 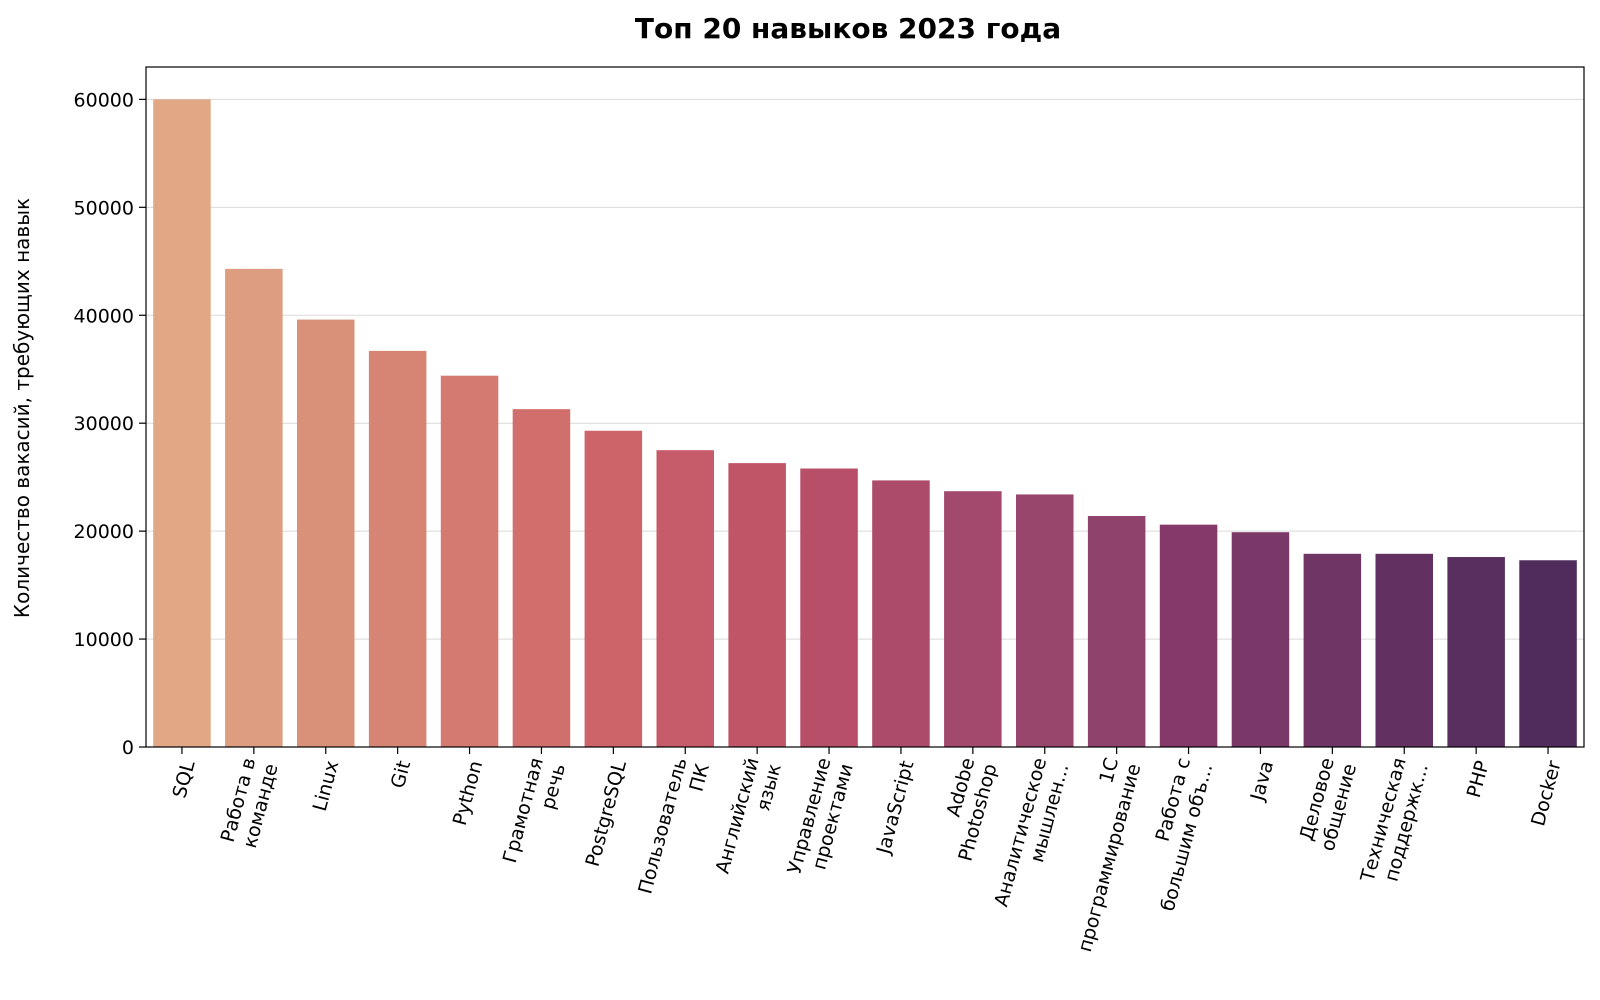 What do you see at coordinates (1478, 779) in the screenshot?
I see `x-tick-label: PHP` at bounding box center [1478, 779].